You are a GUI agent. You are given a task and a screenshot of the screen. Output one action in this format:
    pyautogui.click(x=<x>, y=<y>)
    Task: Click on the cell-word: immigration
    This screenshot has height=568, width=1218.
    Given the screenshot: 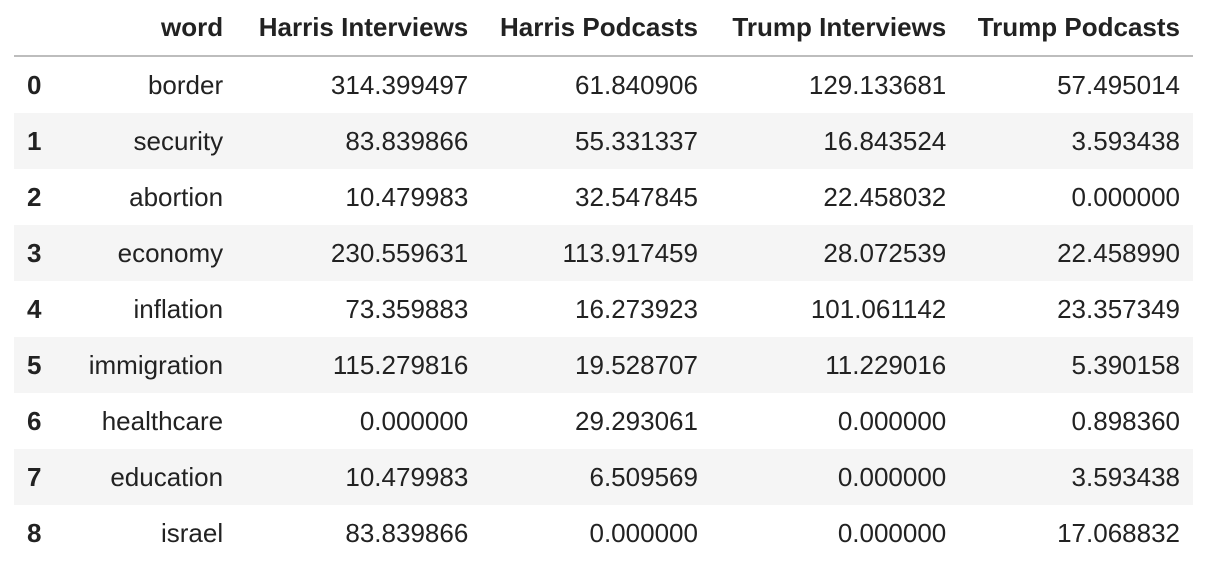 What is the action you would take?
    pyautogui.click(x=156, y=364)
    